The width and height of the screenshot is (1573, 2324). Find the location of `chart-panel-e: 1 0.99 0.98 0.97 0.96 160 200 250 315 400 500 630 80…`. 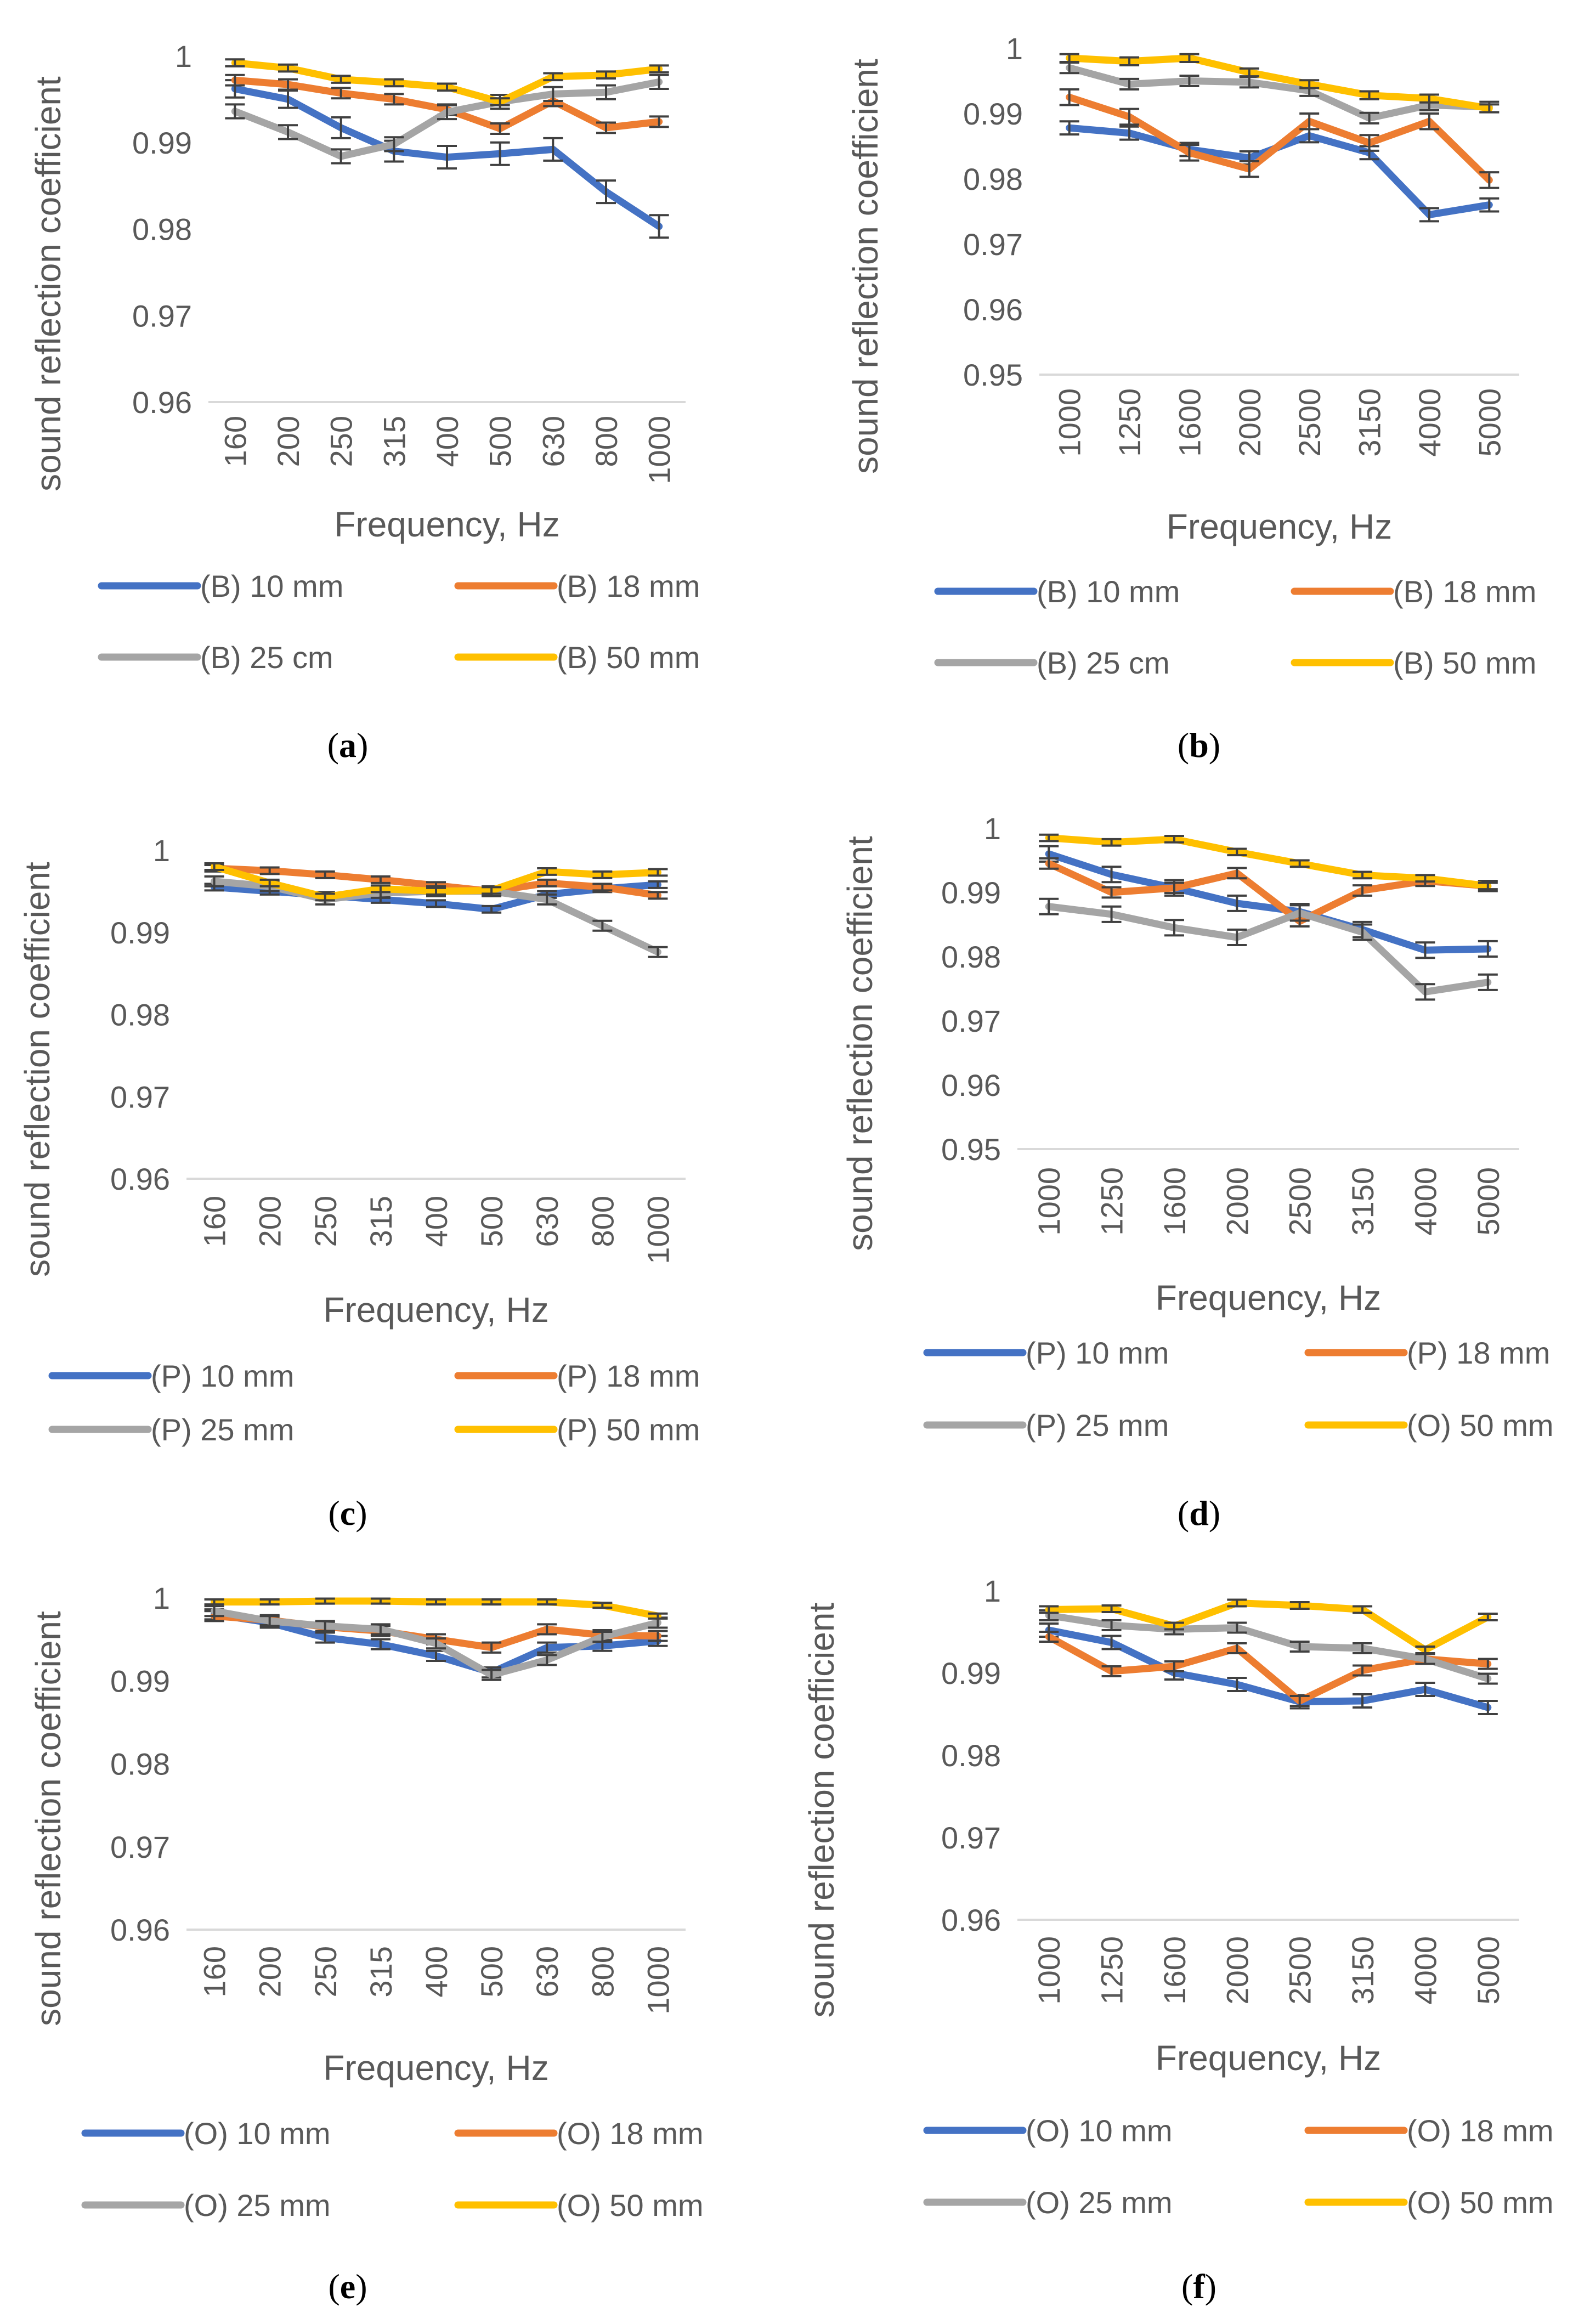

chart-panel-e: 1 0.99 0.98 0.97 0.96 160 200 250 315 400 500 630 80… is located at coordinates (366, 1943).